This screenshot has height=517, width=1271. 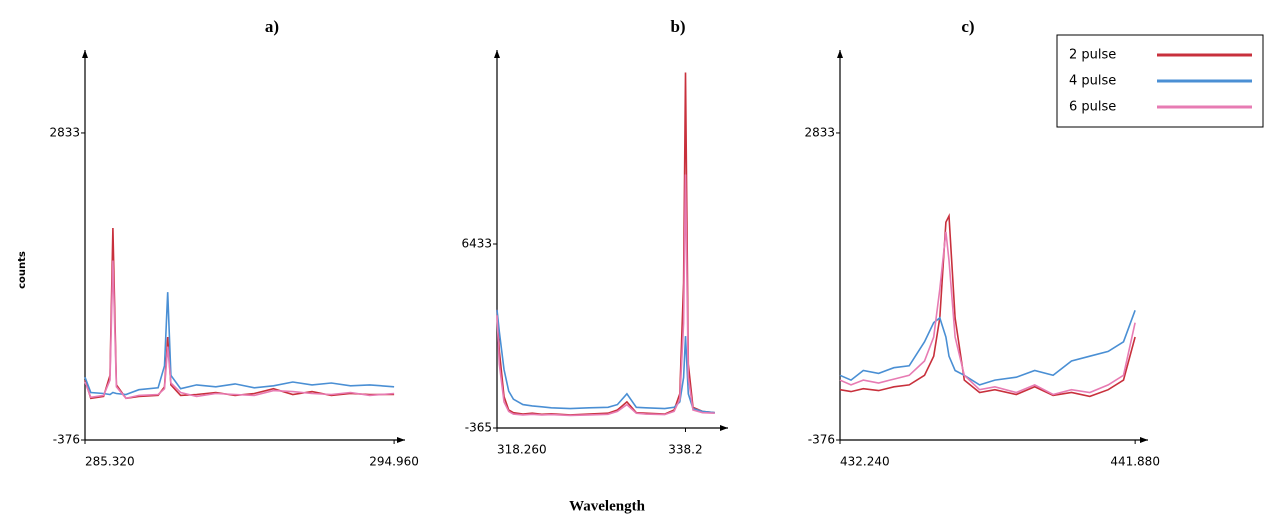 I want to click on x-tick-label: 441.880, so click(x=1135, y=462).